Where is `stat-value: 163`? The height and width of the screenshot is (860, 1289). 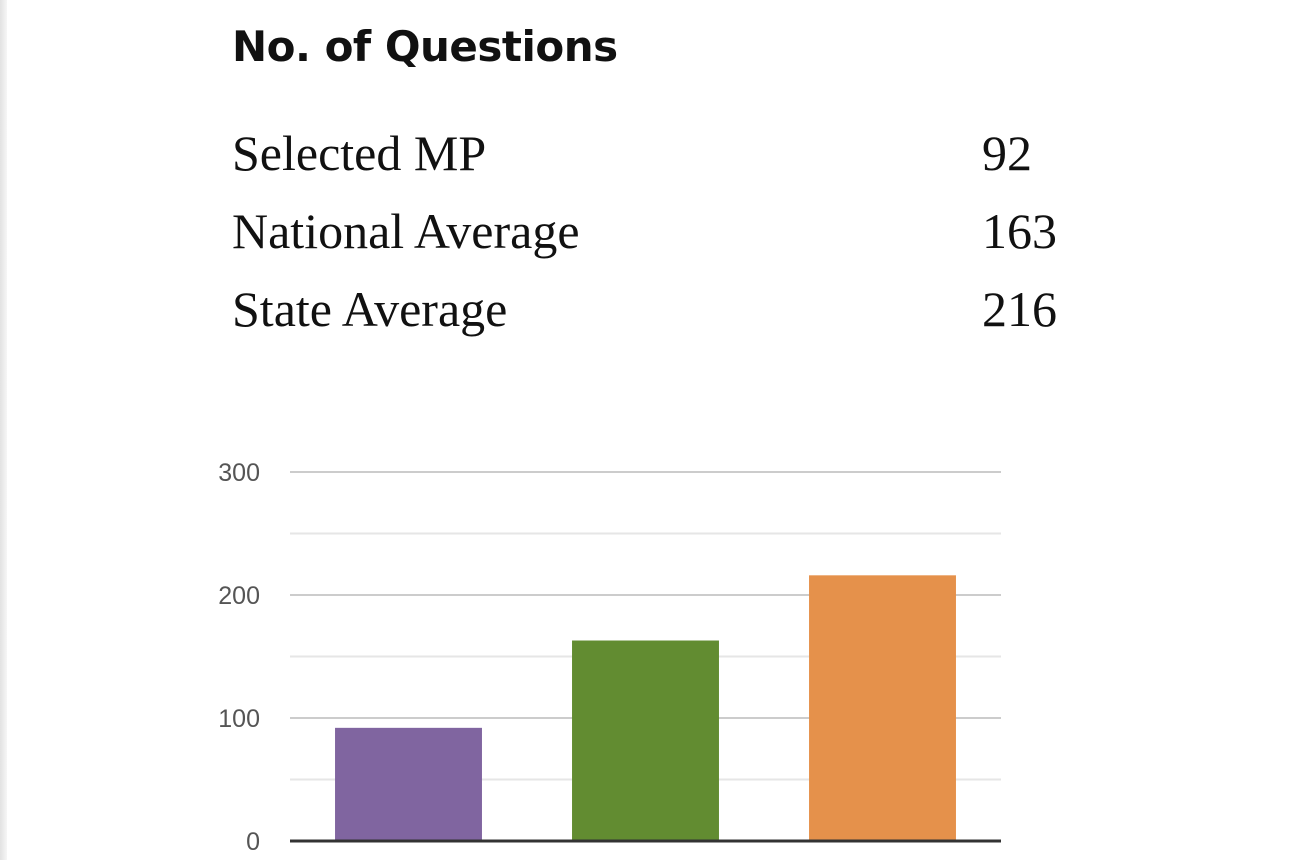
stat-value: 163 is located at coordinates (1019, 231).